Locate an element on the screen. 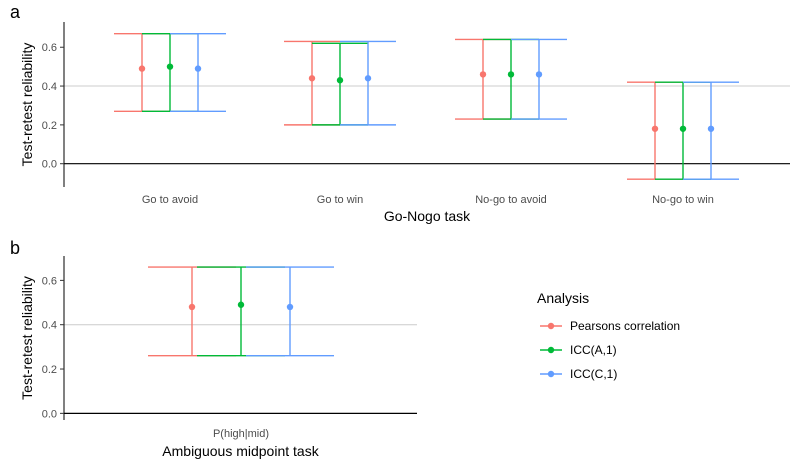 This screenshot has height=468, width=800. x-tick-label: P(high|mid) is located at coordinates (241, 434).